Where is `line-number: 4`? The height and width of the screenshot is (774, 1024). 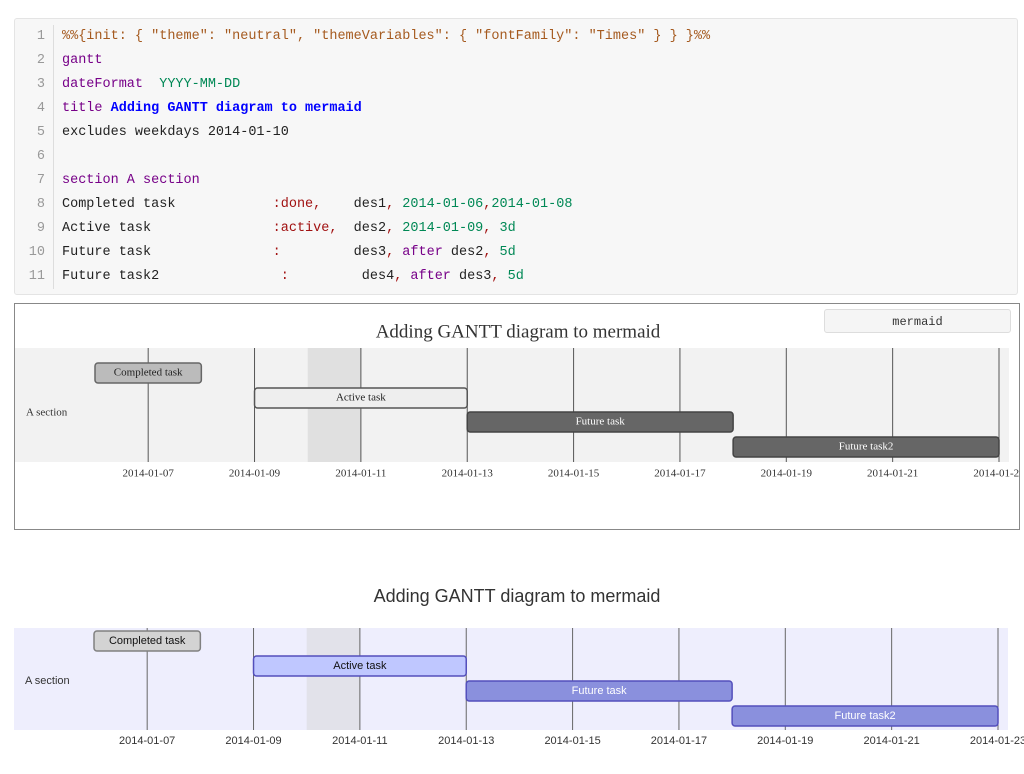 line-number: 4 is located at coordinates (34, 109).